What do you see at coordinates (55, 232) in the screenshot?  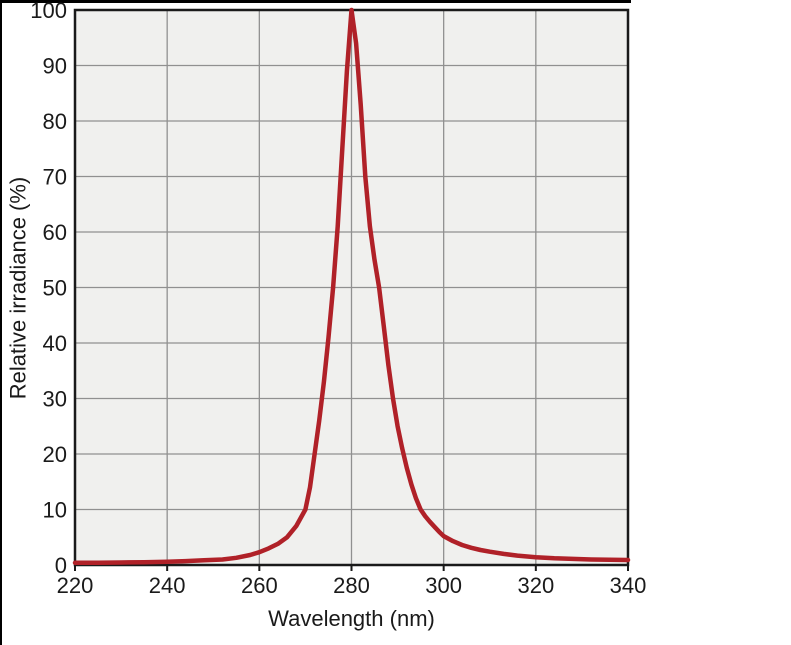 I see `y-tick-label: 60` at bounding box center [55, 232].